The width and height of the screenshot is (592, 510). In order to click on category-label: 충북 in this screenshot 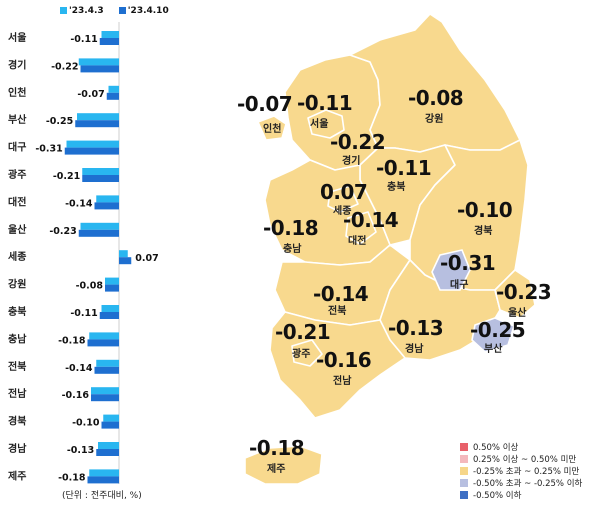, I will do `click(17, 311)`.